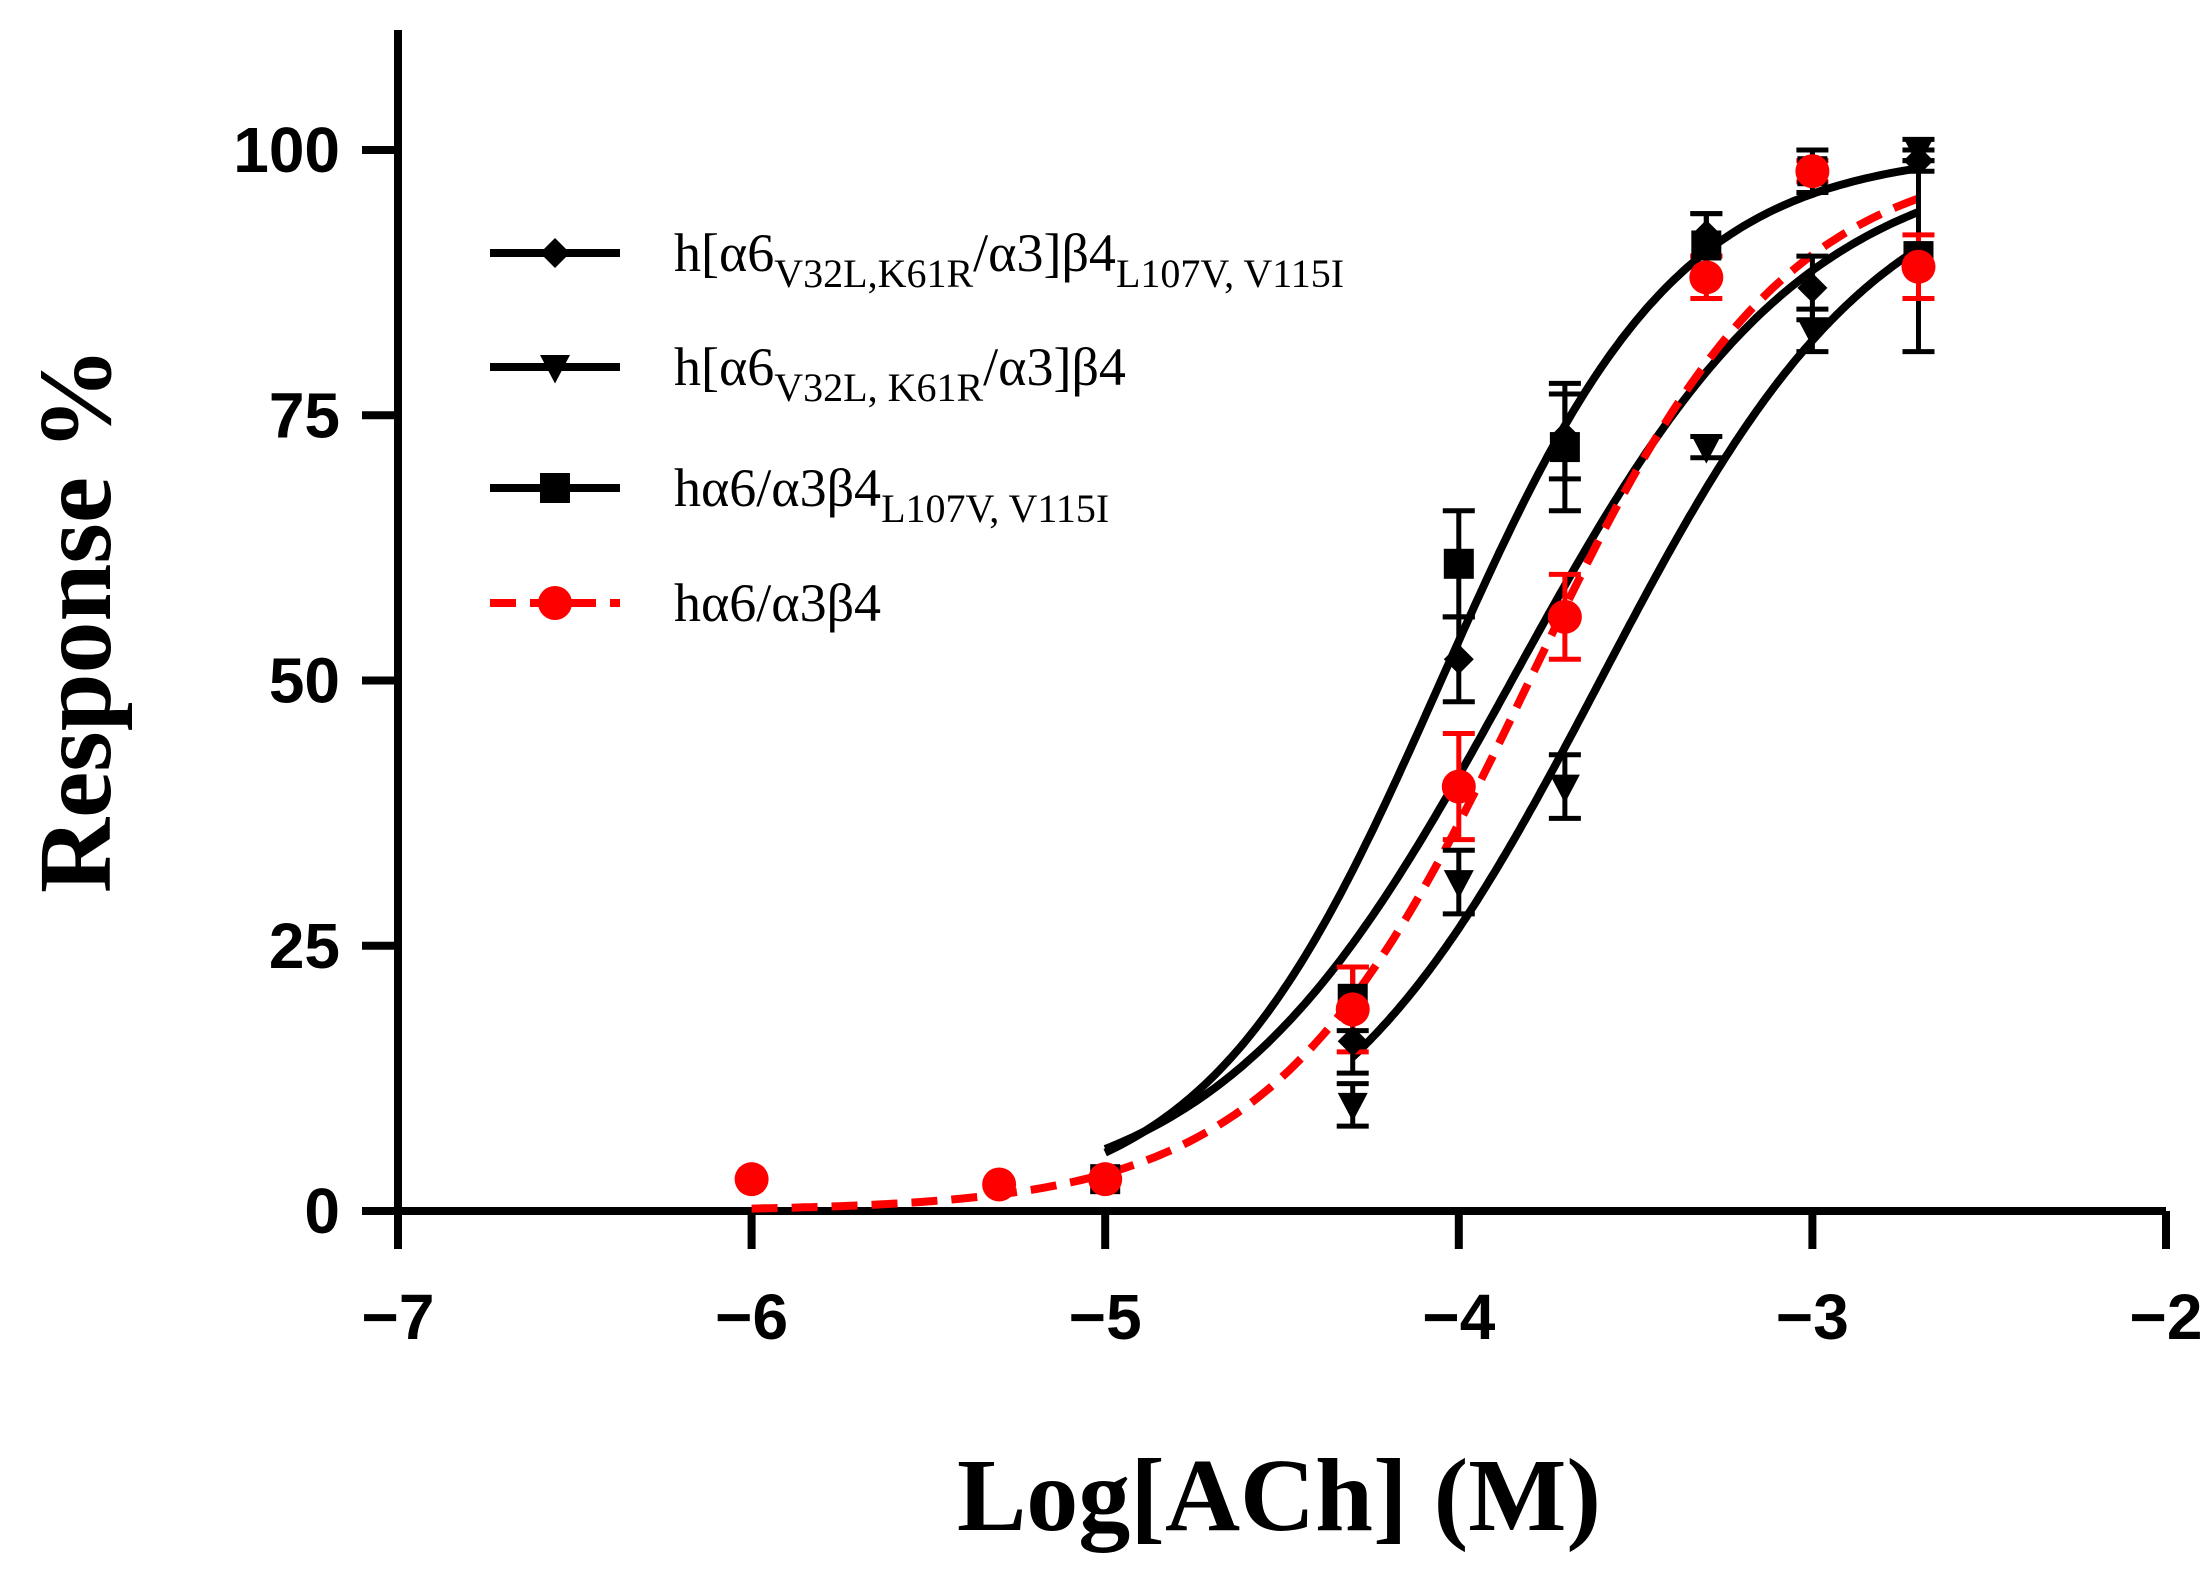 This screenshot has width=2204, height=1571. Describe the element at coordinates (724, 253) in the screenshot. I see `legend-label-0-part-0: h[α6` at that location.